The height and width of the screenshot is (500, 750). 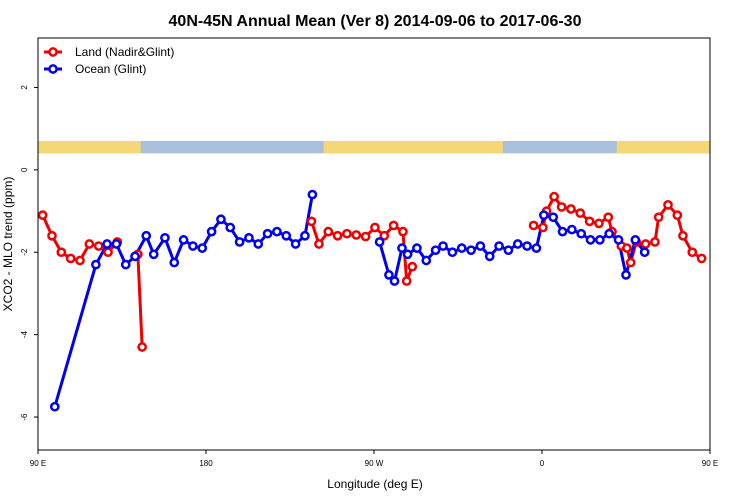 What do you see at coordinates (374, 463) in the screenshot?
I see `x-tick-label: 90 W` at bounding box center [374, 463].